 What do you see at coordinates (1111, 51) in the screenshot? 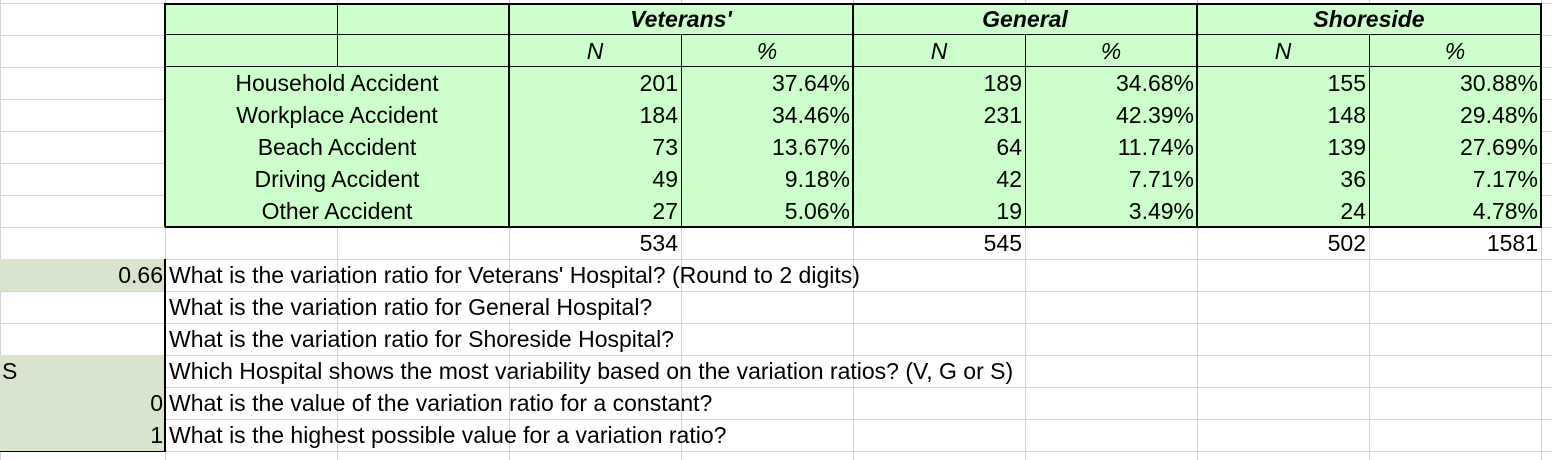
I see `col-general-pct: %` at bounding box center [1111, 51].